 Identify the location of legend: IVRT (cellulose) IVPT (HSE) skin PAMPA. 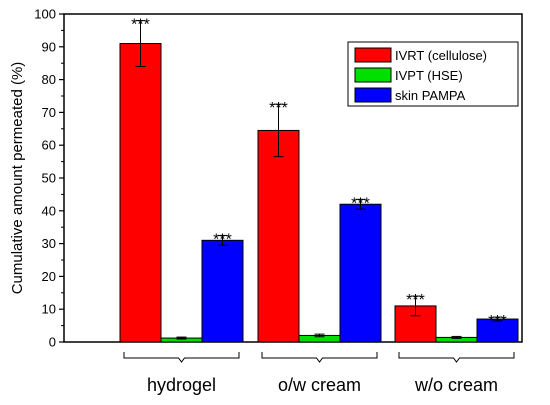
(433, 74).